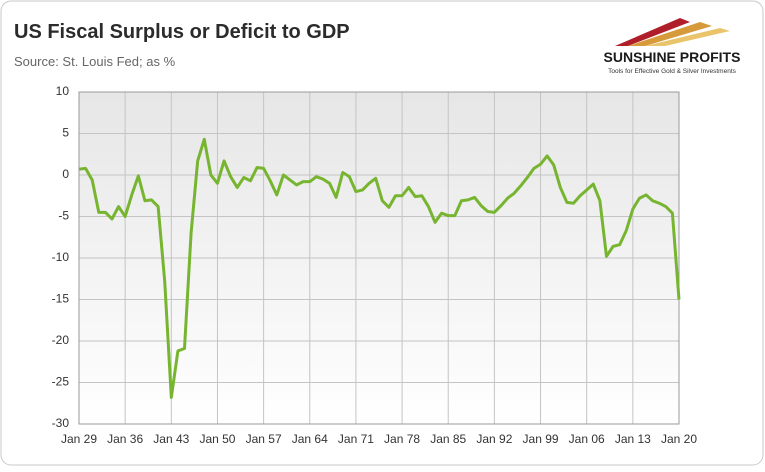 The height and width of the screenshot is (472, 765). Describe the element at coordinates (448, 439) in the screenshot. I see `x-tick-label: Jan 85` at that location.